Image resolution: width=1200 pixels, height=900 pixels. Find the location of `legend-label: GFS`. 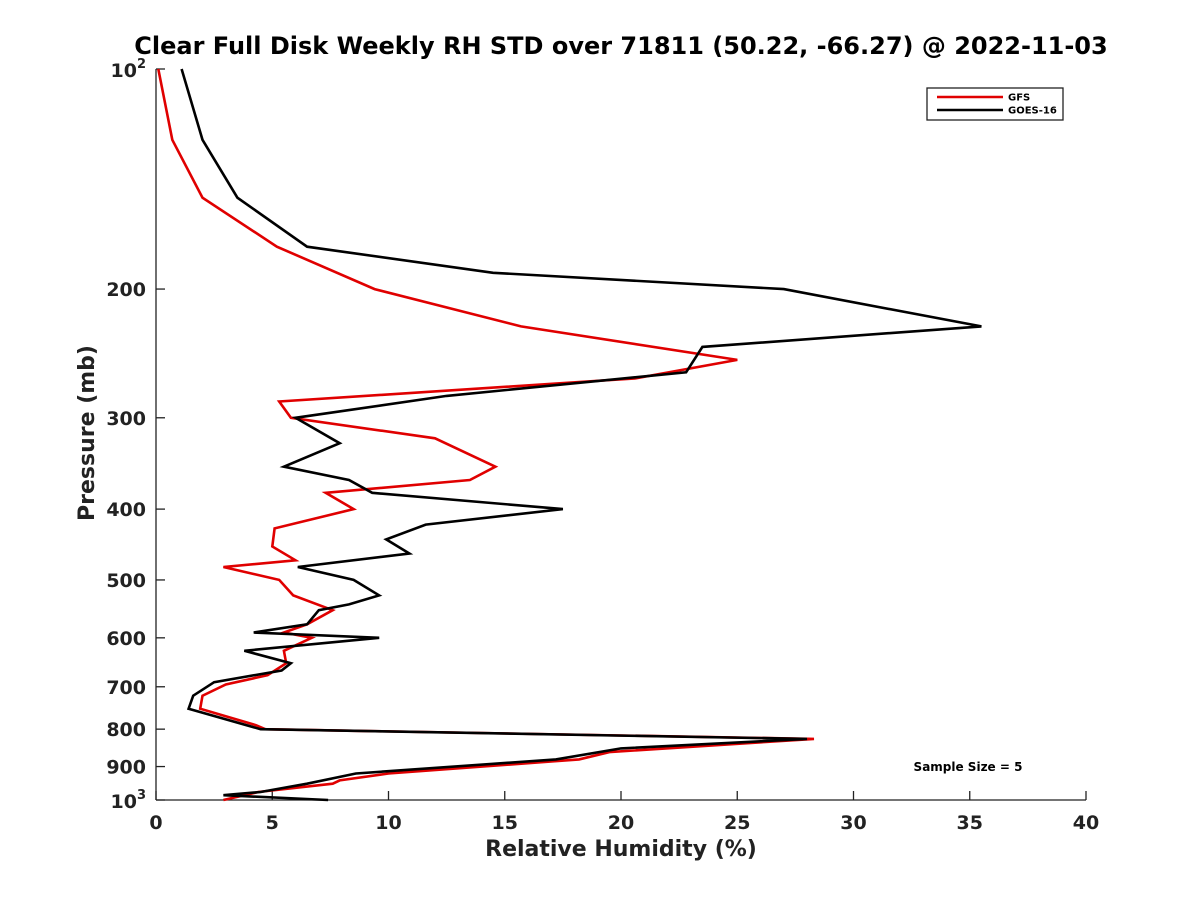

legend-label: GFS is located at coordinates (1019, 98).